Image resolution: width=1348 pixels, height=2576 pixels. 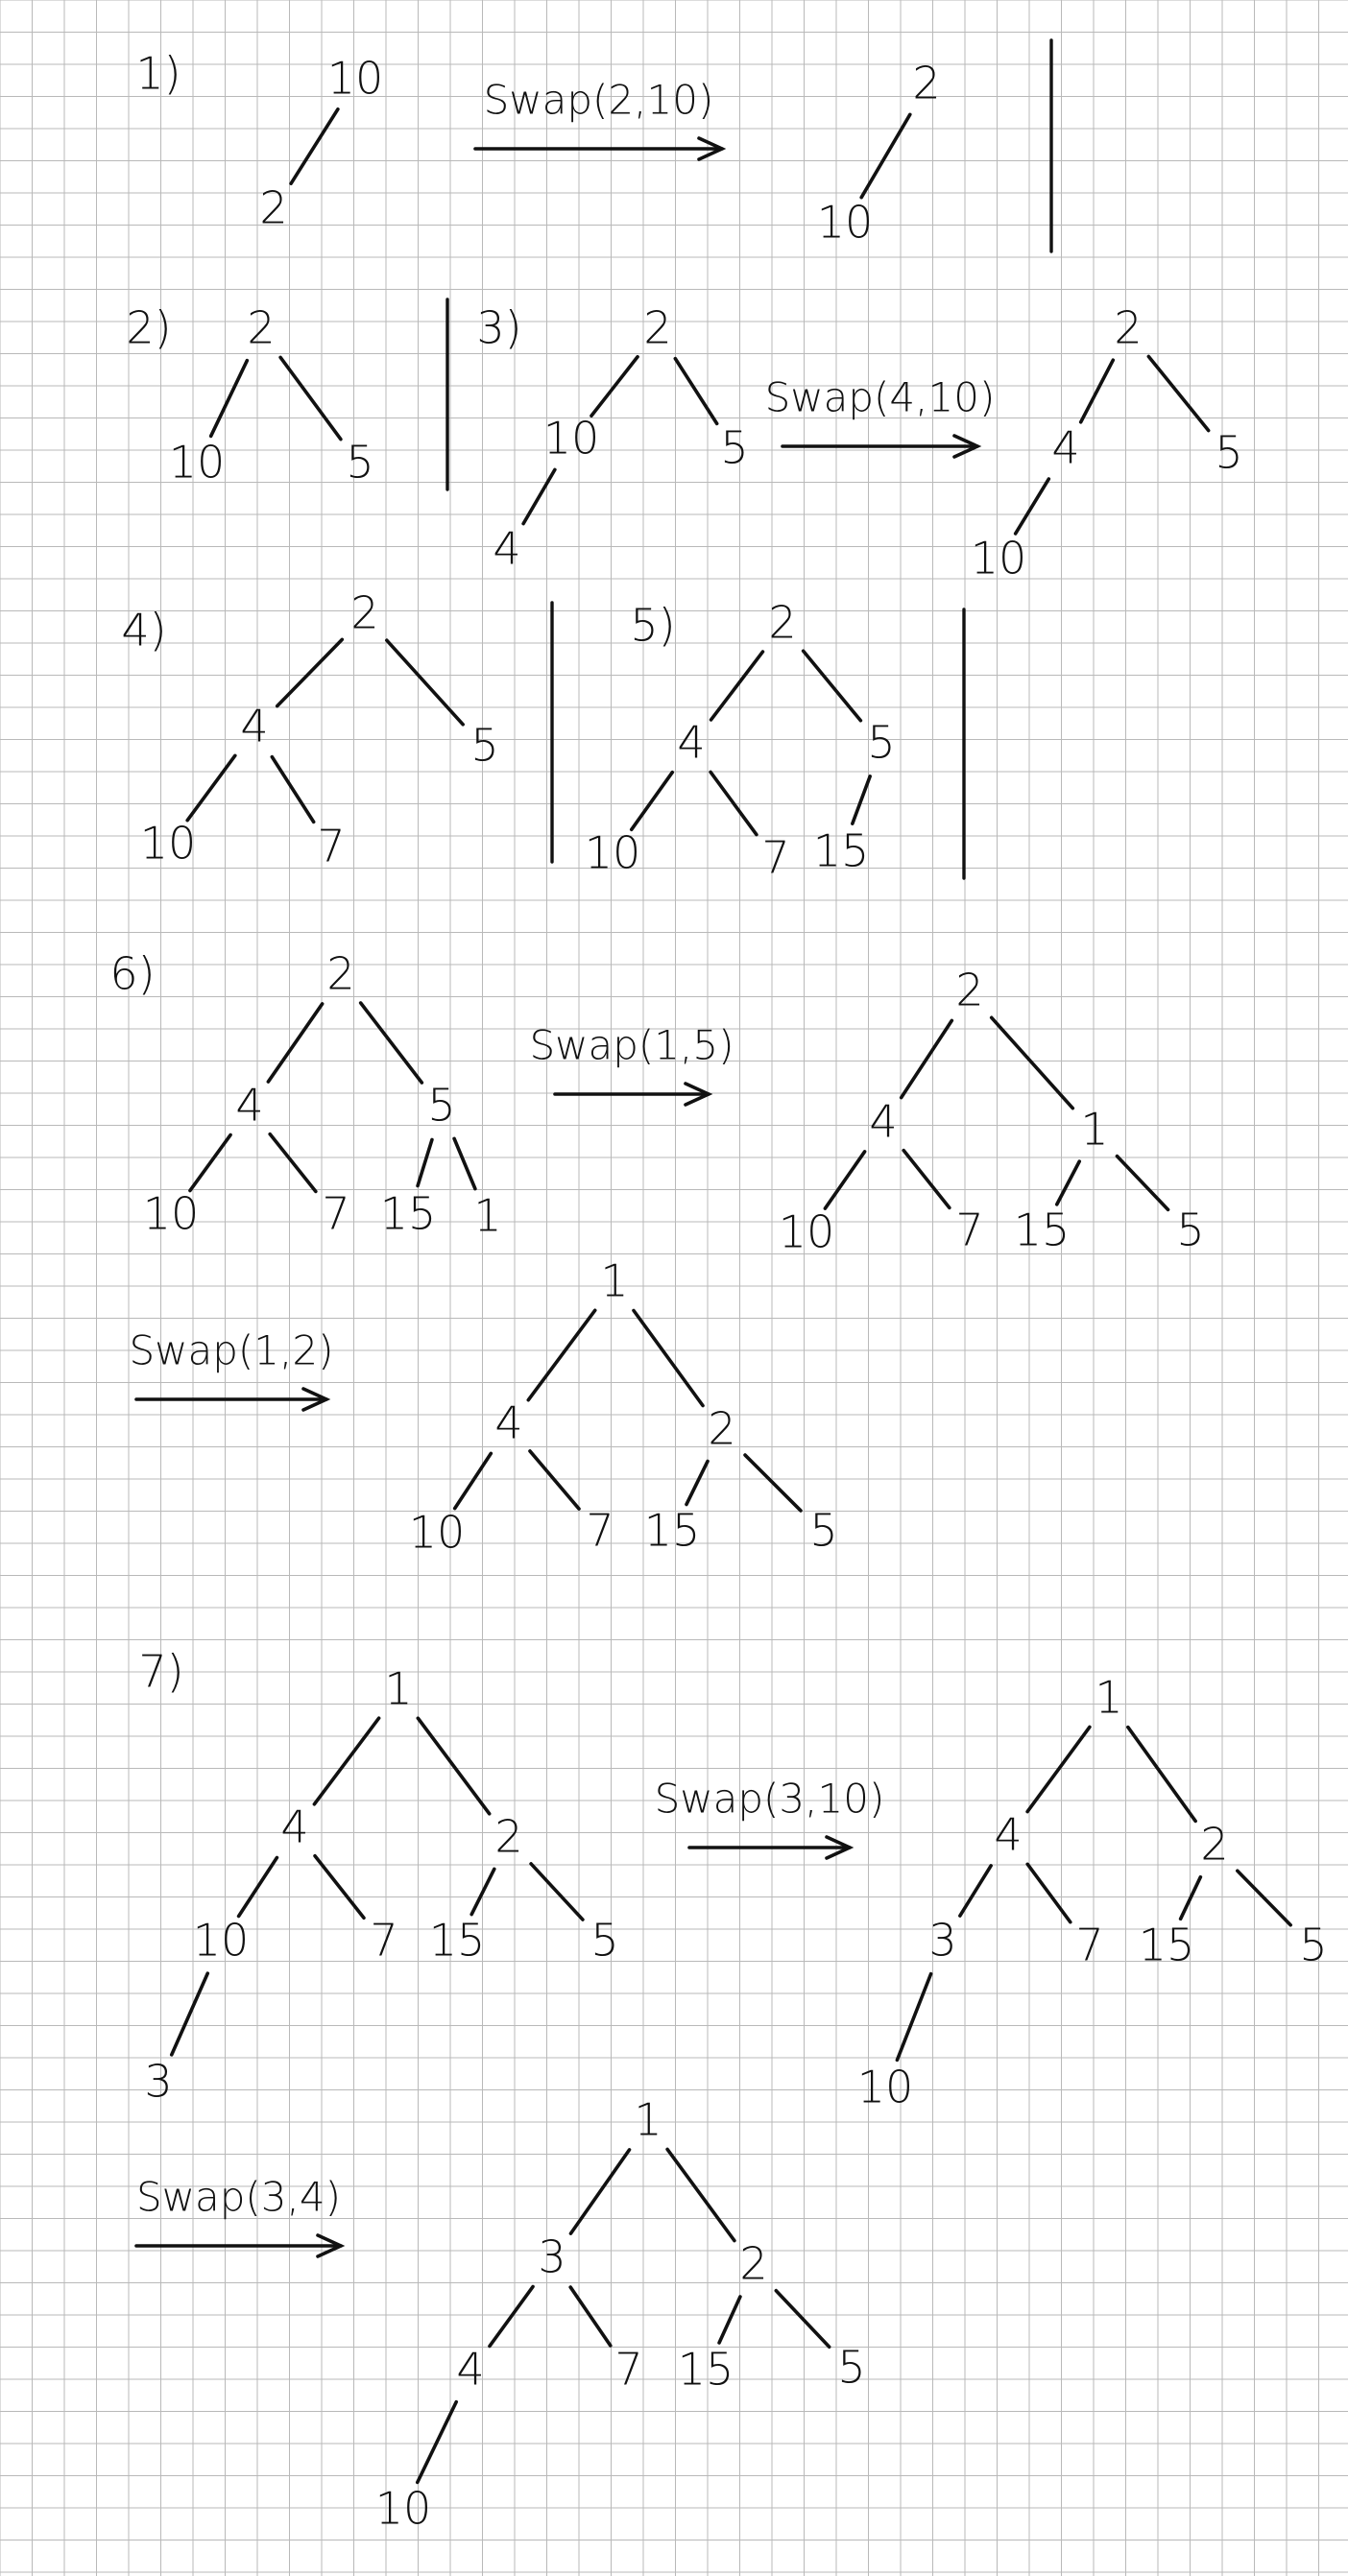 I want to click on heap-tree-7-3: 1 3 2 4 7 15 5 10, so click(x=620, y=2314).